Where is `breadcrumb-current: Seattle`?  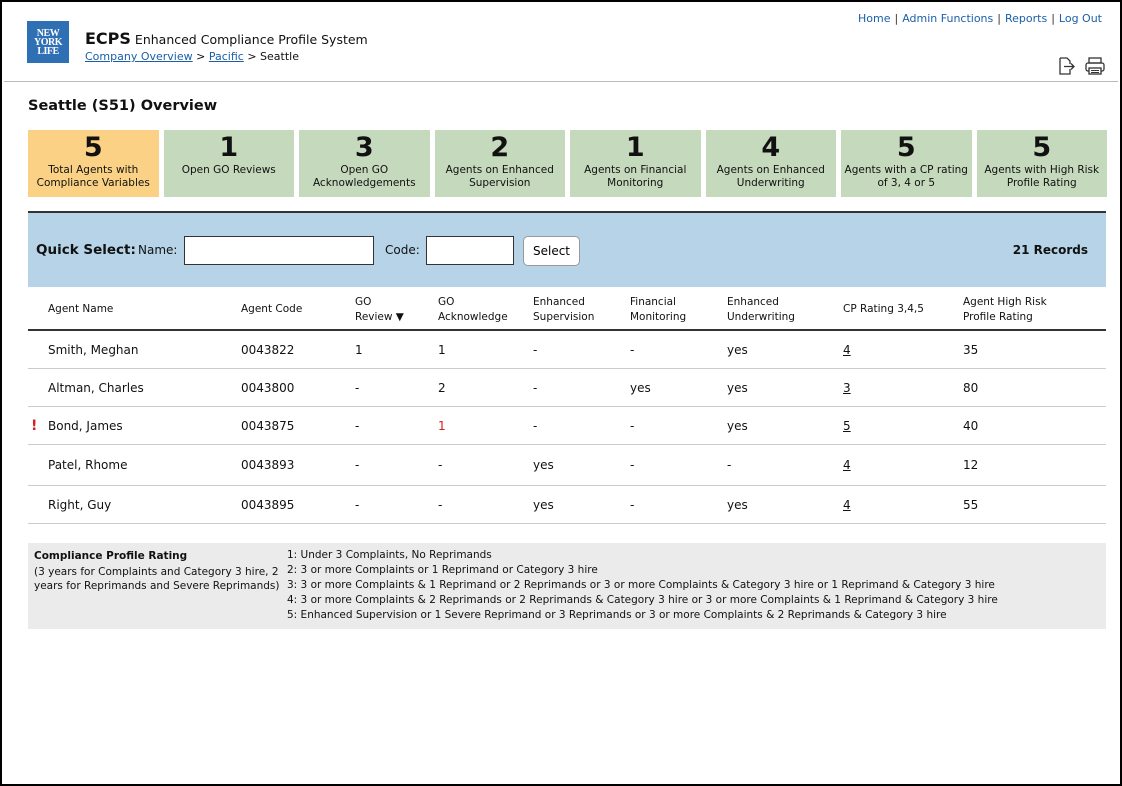
breadcrumb-current: Seattle is located at coordinates (279, 56).